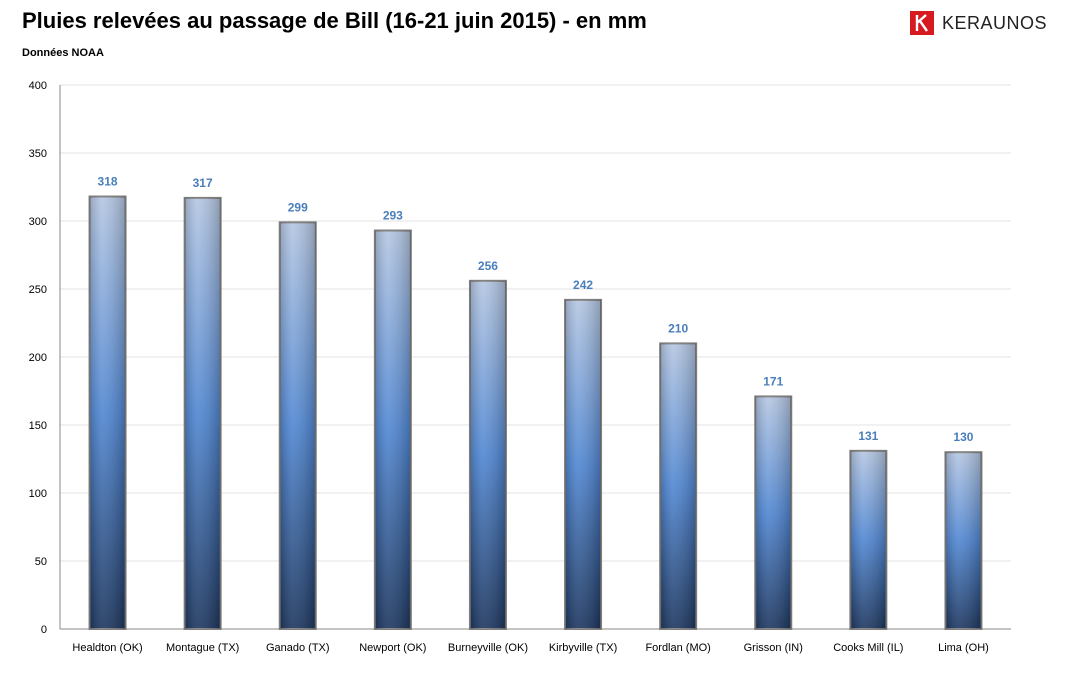 This screenshot has width=1071, height=681. I want to click on data-label: 130, so click(963, 437).